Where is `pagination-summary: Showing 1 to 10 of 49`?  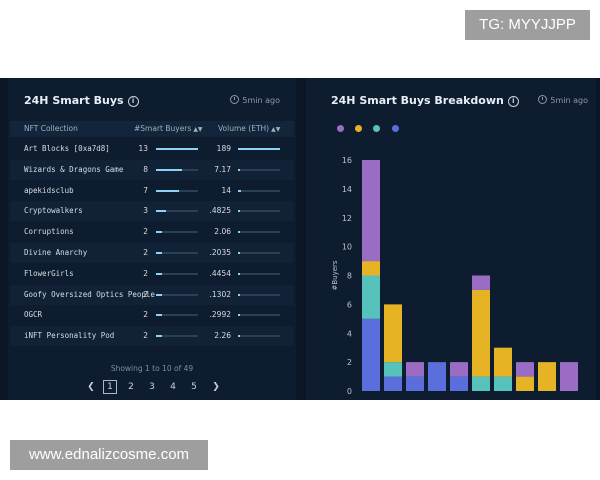 pagination-summary: Showing 1 to 10 of 49 is located at coordinates (152, 368).